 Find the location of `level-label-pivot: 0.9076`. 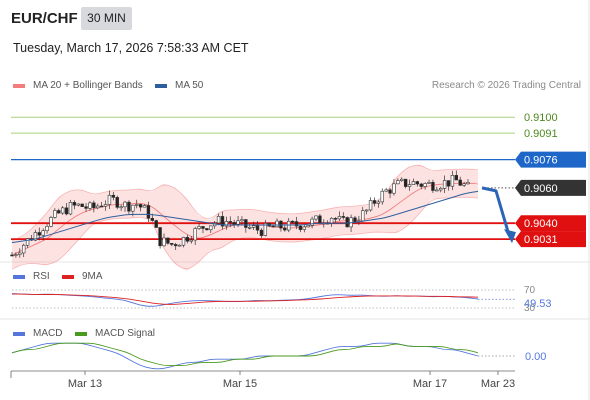

level-label-pivot: 0.9076 is located at coordinates (541, 161).